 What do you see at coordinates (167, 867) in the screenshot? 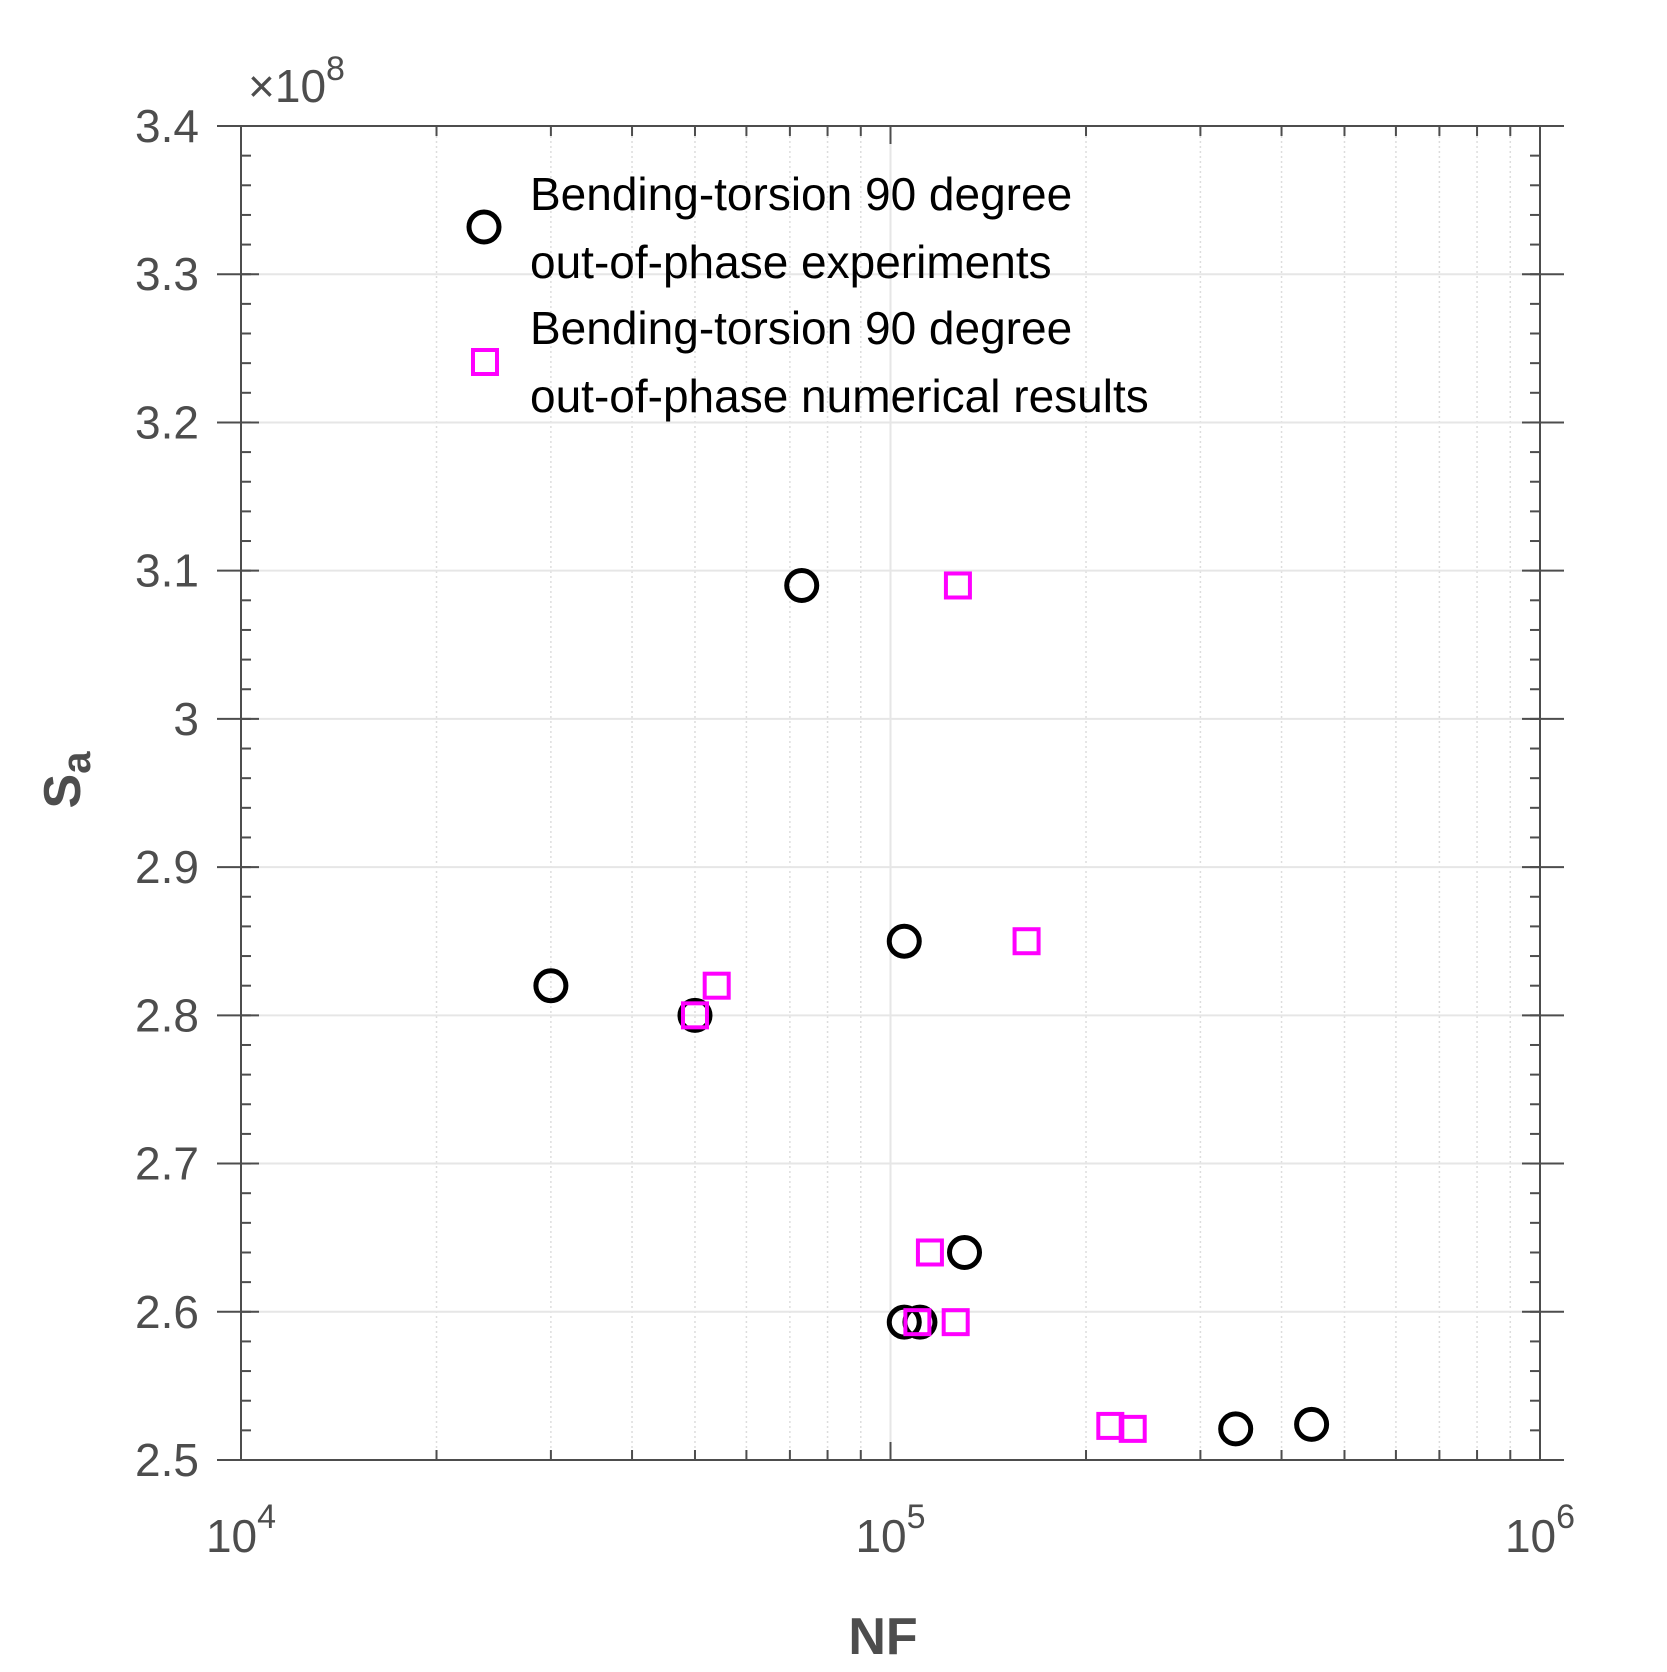
I see `y-tick-label: 2.9` at bounding box center [167, 867].